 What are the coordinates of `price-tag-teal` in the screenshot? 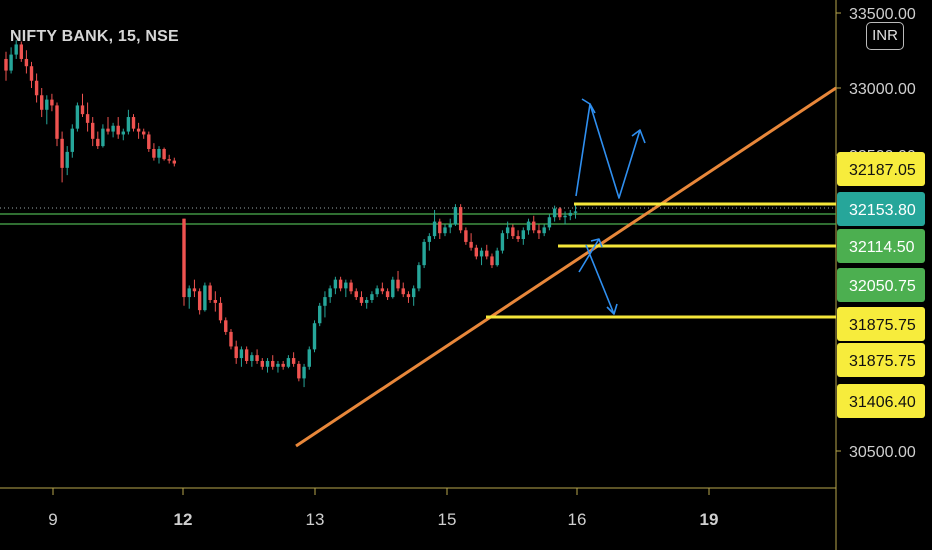 It's located at (881, 209).